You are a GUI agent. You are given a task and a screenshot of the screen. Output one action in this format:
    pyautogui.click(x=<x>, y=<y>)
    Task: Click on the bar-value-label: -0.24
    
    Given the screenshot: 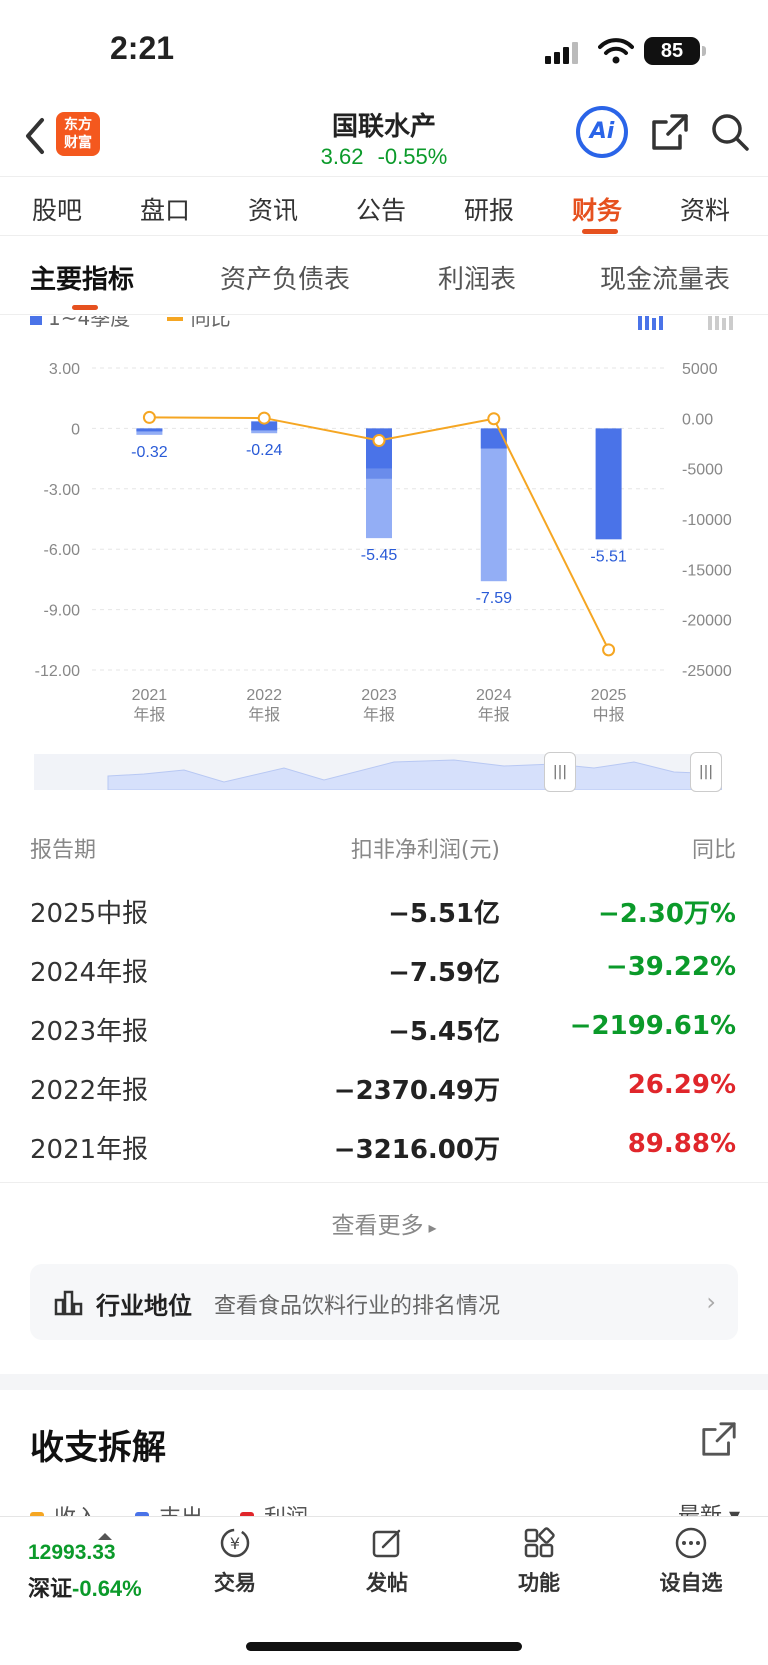 What is the action you would take?
    pyautogui.click(x=264, y=450)
    